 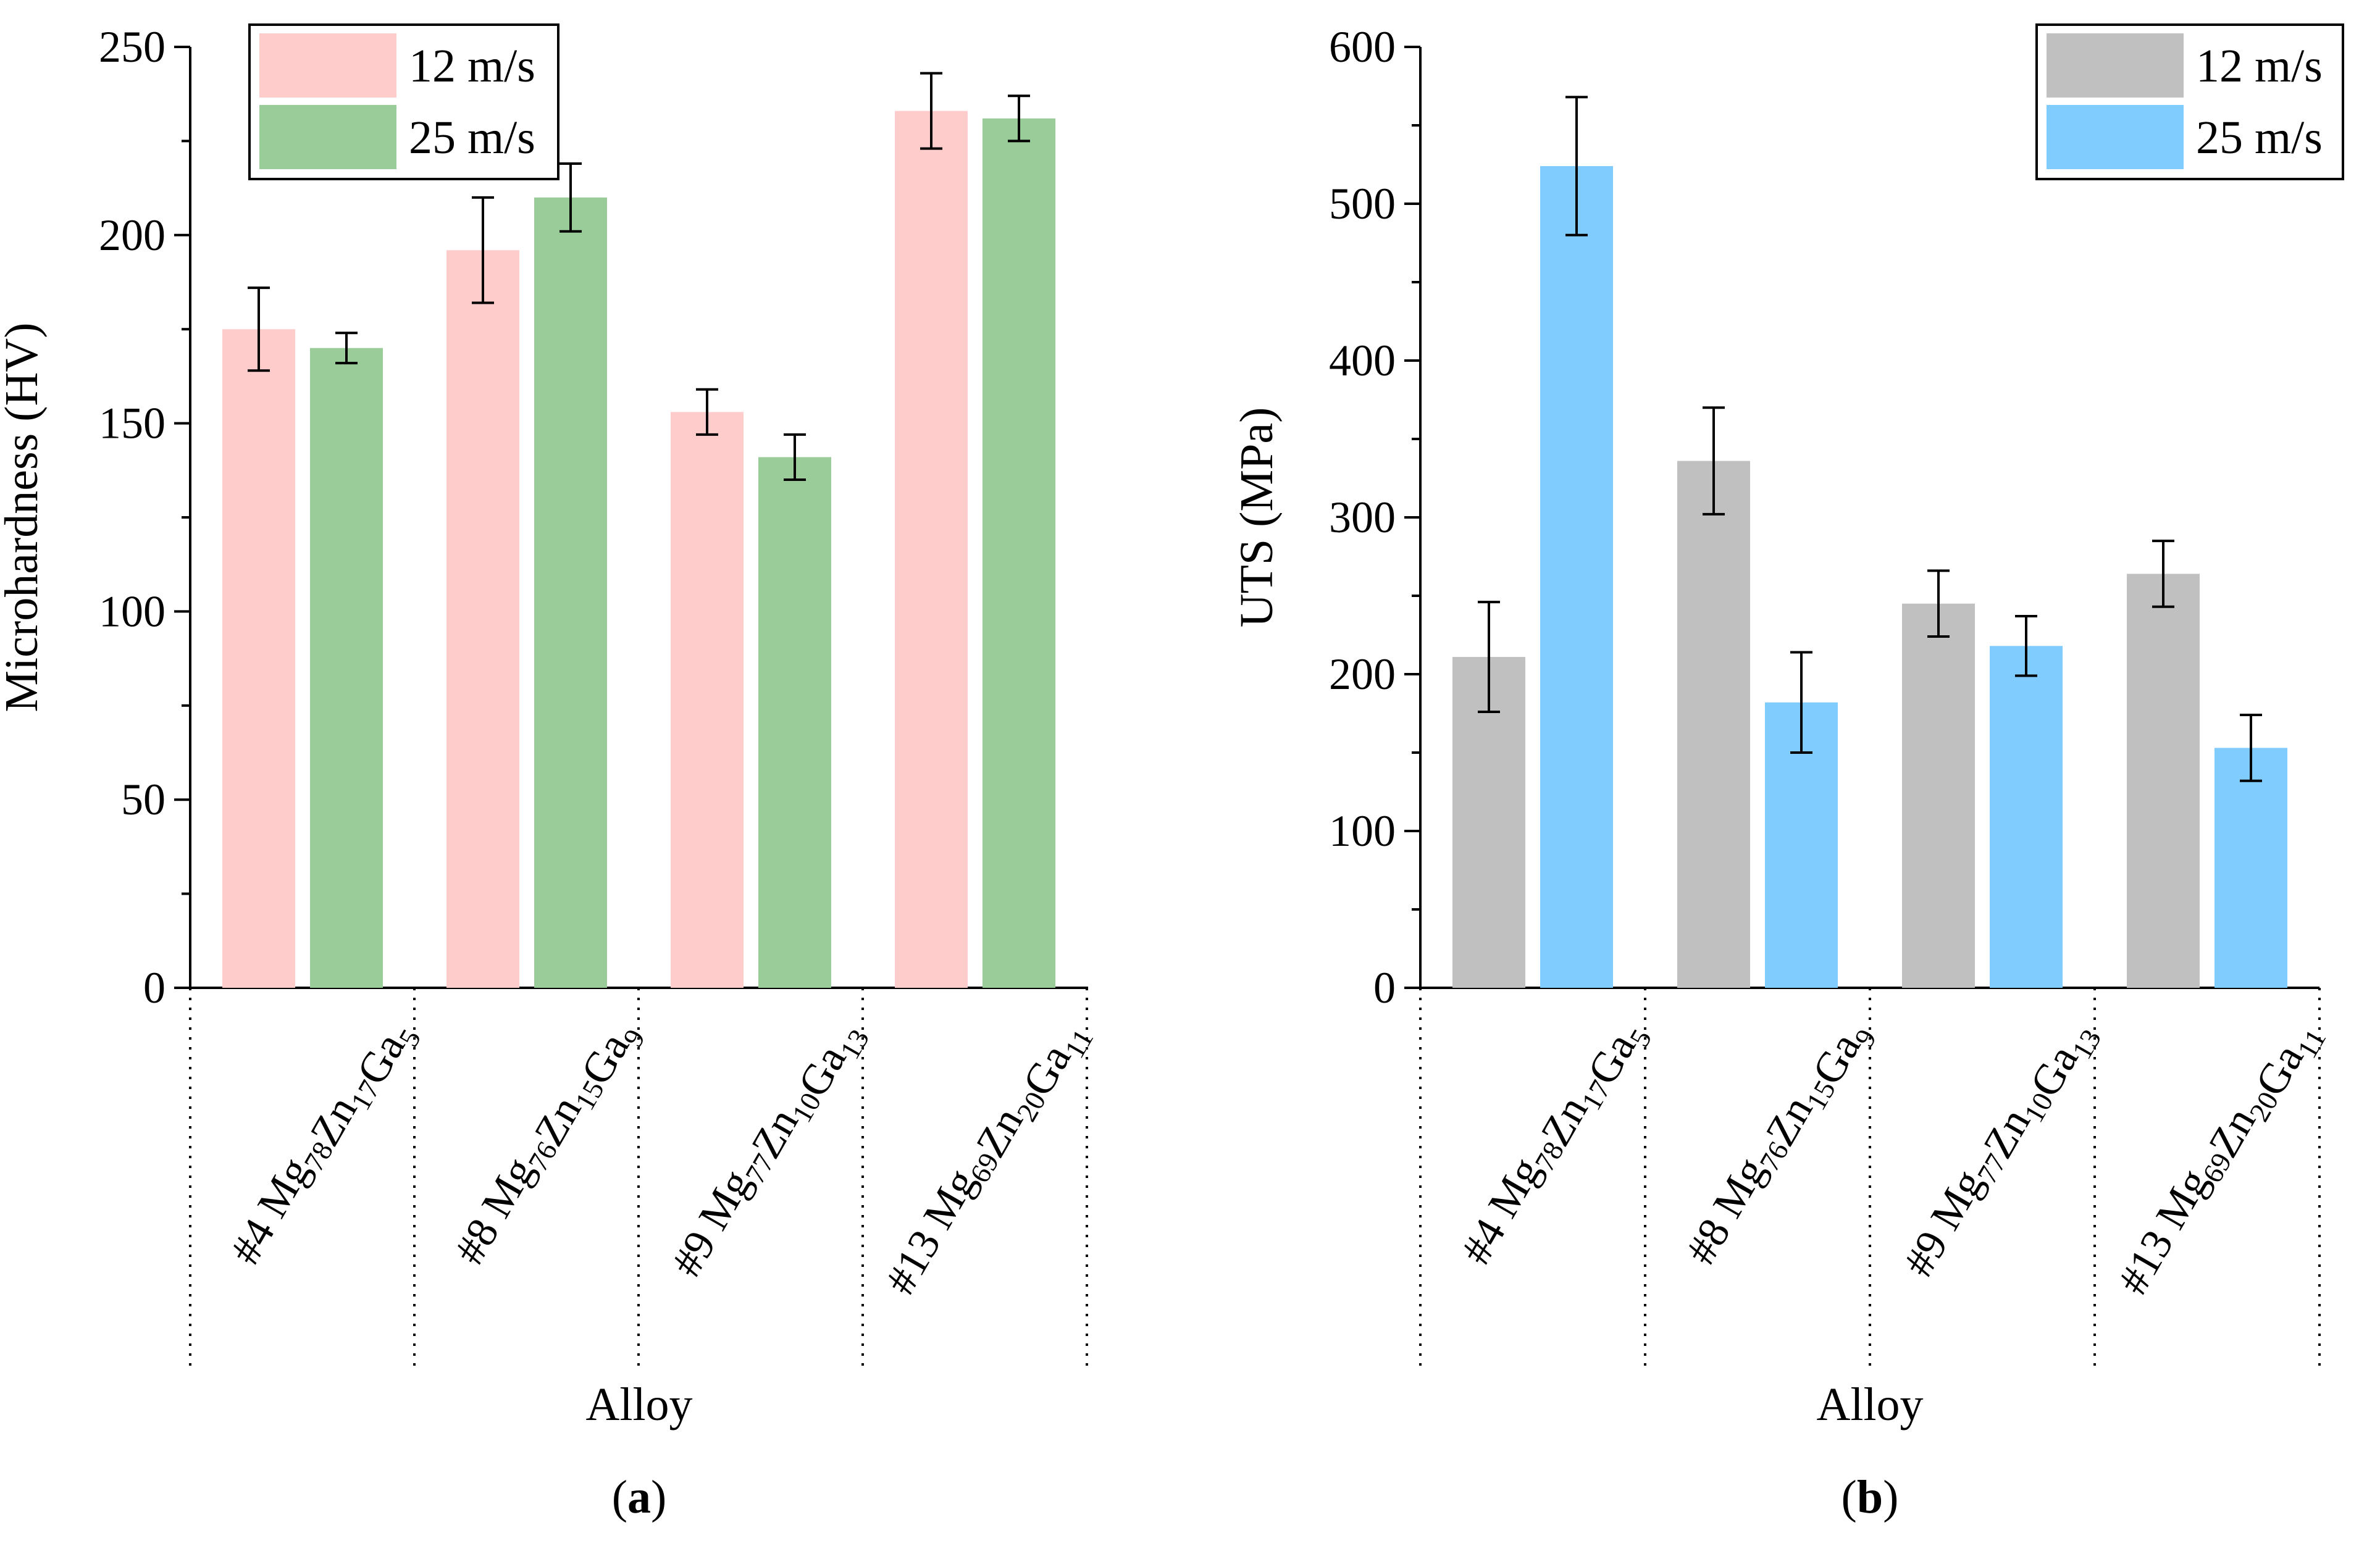 I want to click on chart-a-category-label: #13 Mg69Zn20Ga11, so click(x=988, y=1159).